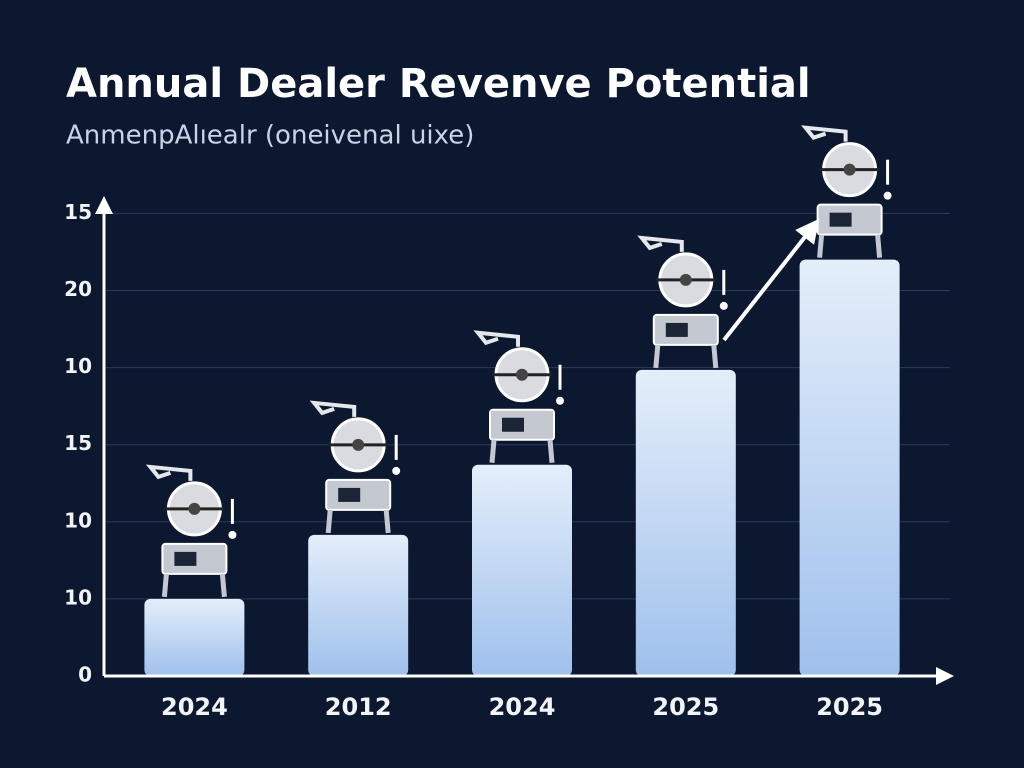 This screenshot has height=768, width=1024. Describe the element at coordinates (438, 84) in the screenshot. I see `chart-title: Annual Dealer Revenve Potential` at that location.